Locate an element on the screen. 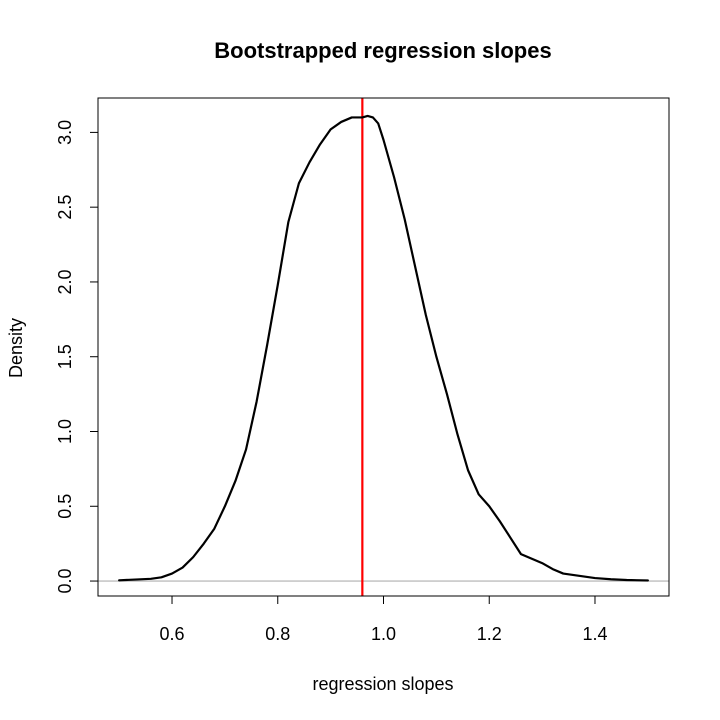 The width and height of the screenshot is (720, 720). y-tick-label: 1.0 is located at coordinates (65, 431).